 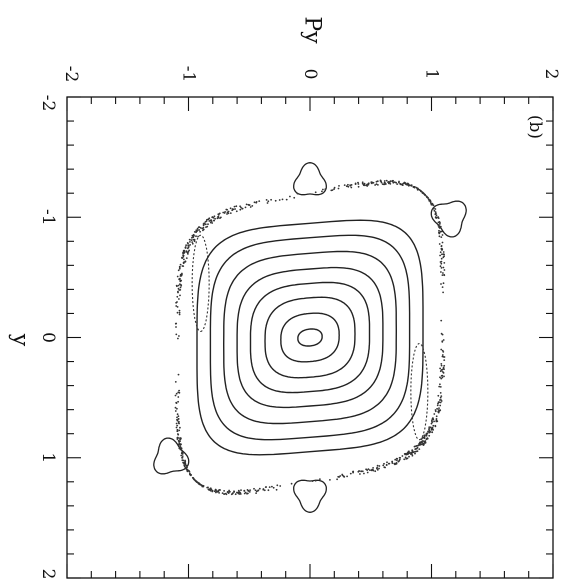 What do you see at coordinates (48, 574) in the screenshot?
I see `y-tick-label: 2` at bounding box center [48, 574].